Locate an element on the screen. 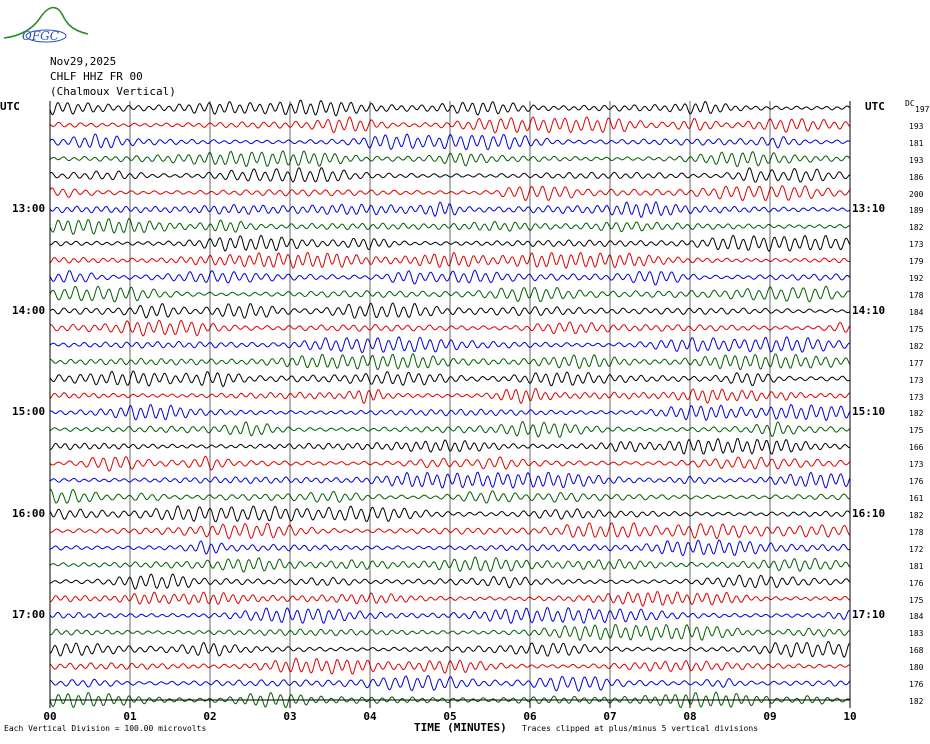 The height and width of the screenshot is (744, 930). dc-value: 200 is located at coordinates (916, 194).